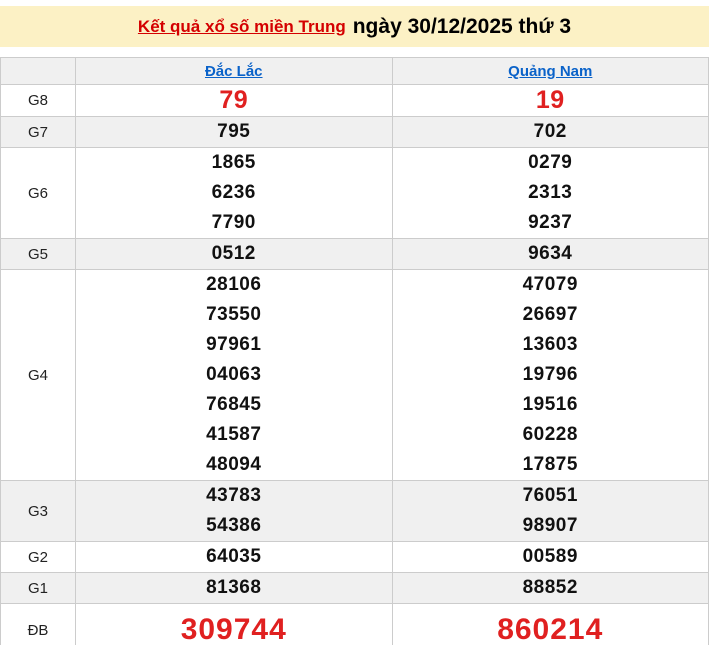  Describe the element at coordinates (38, 100) in the screenshot. I see `prize-label: G8` at that location.